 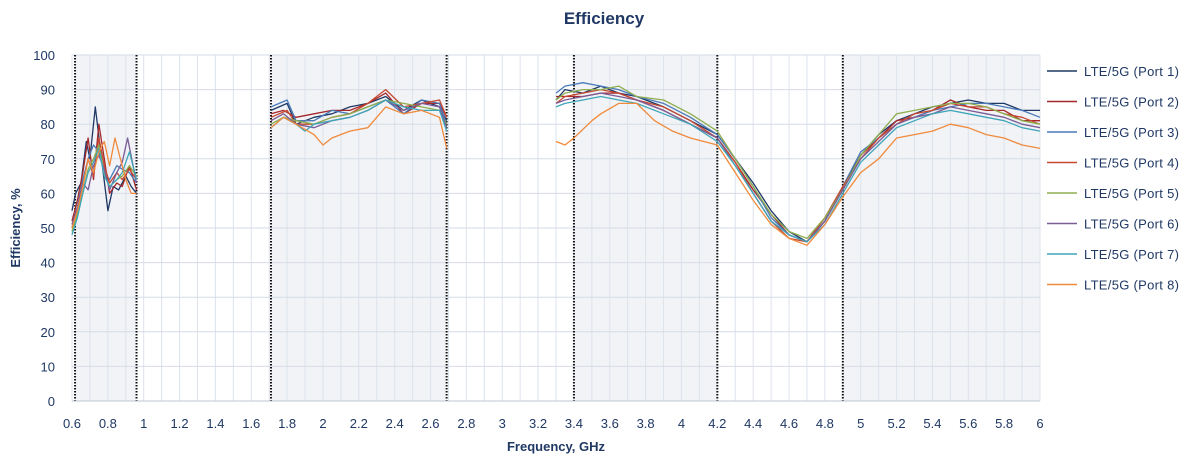 I want to click on x-tick-label: 3, so click(x=502, y=423).